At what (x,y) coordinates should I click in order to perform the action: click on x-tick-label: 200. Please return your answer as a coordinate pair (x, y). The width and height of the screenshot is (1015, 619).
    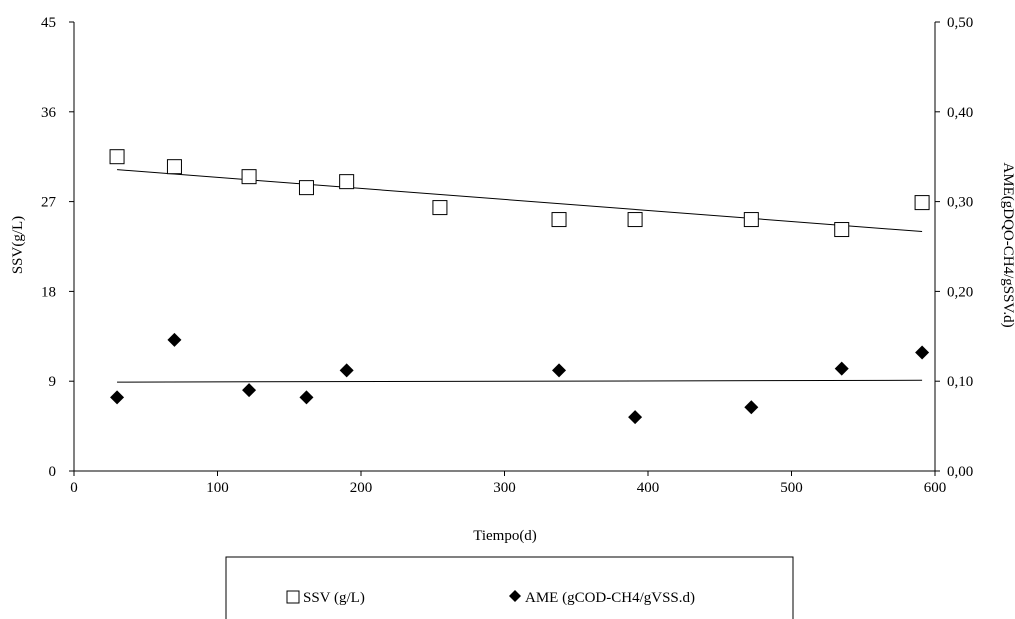
    Looking at the image, I should click on (361, 488).